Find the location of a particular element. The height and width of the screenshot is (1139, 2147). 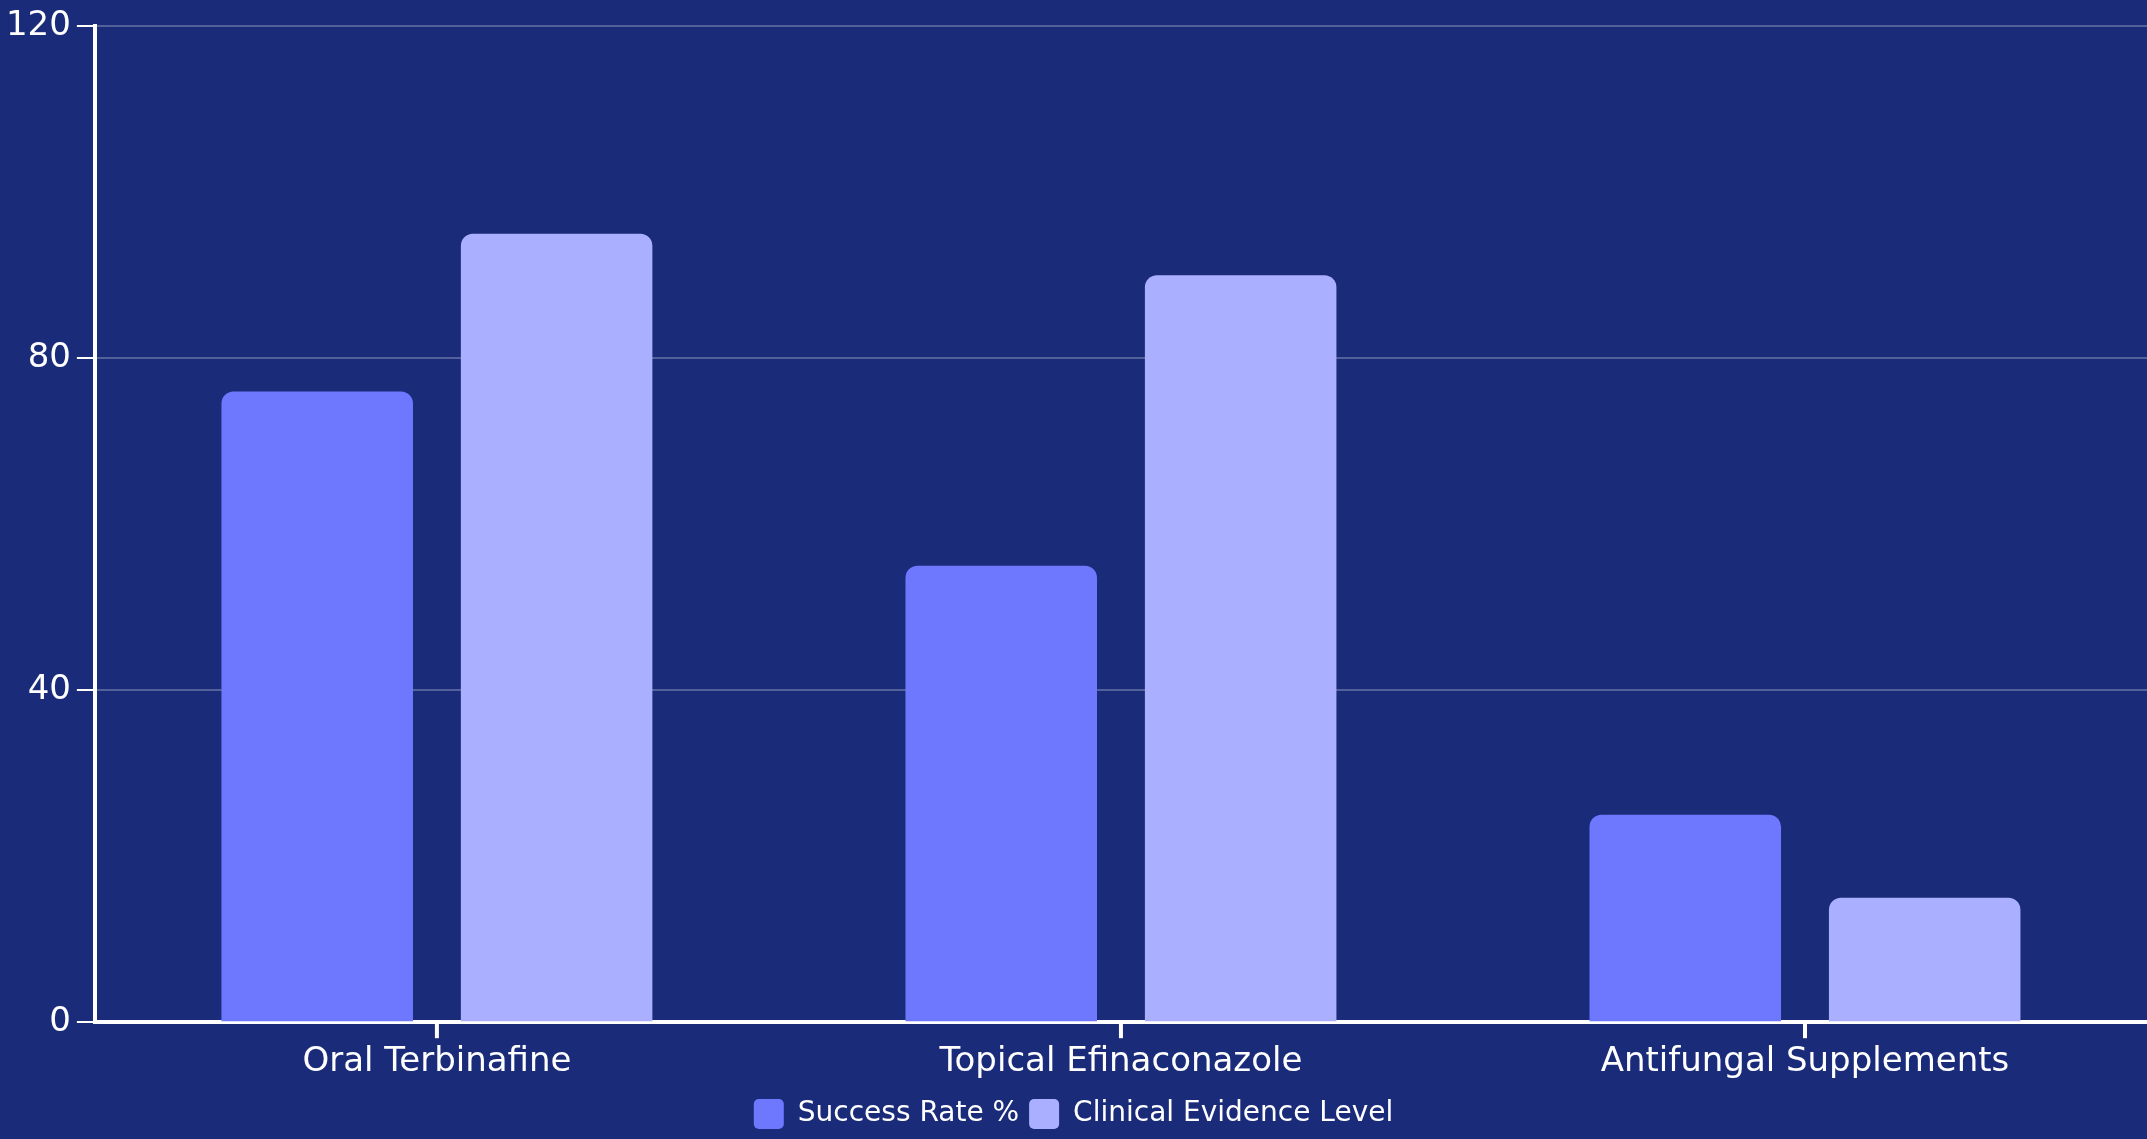

y-tick-label: 80 is located at coordinates (49, 355).